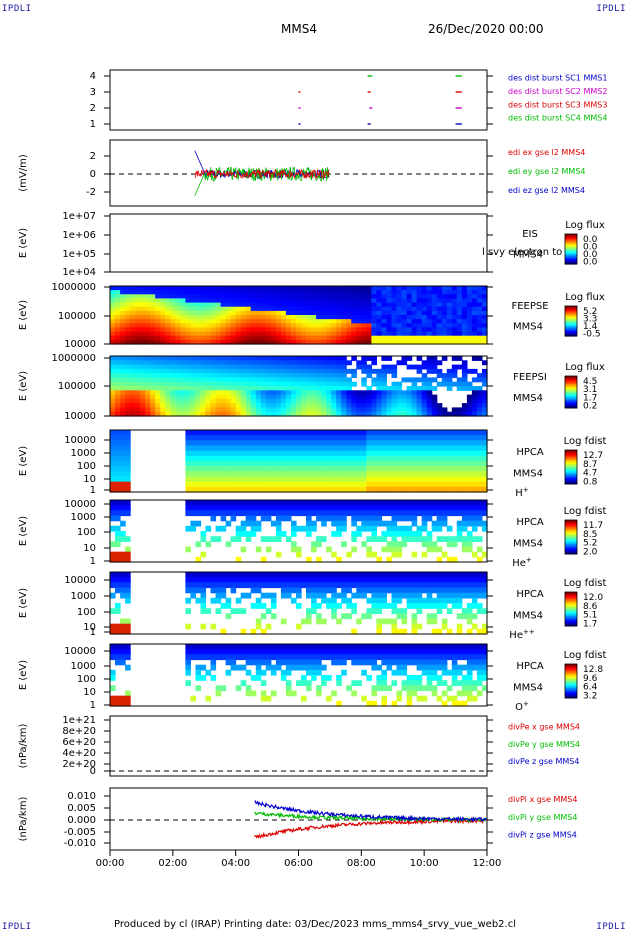 This screenshot has height=934, width=630. Describe the element at coordinates (89, 692) in the screenshot. I see `panel-hpca_o-ytick-label: 10` at that location.